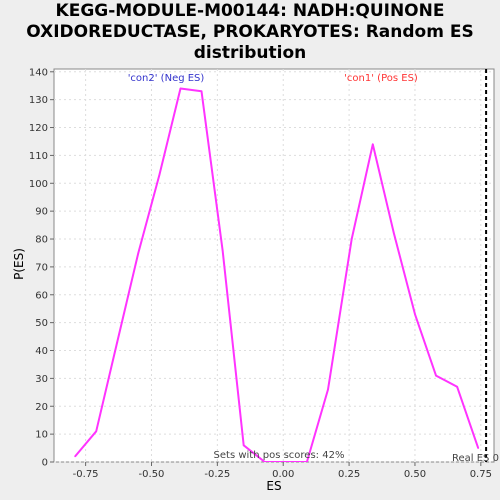  I want to click on x-tick-label: 0.00, so click(283, 474).